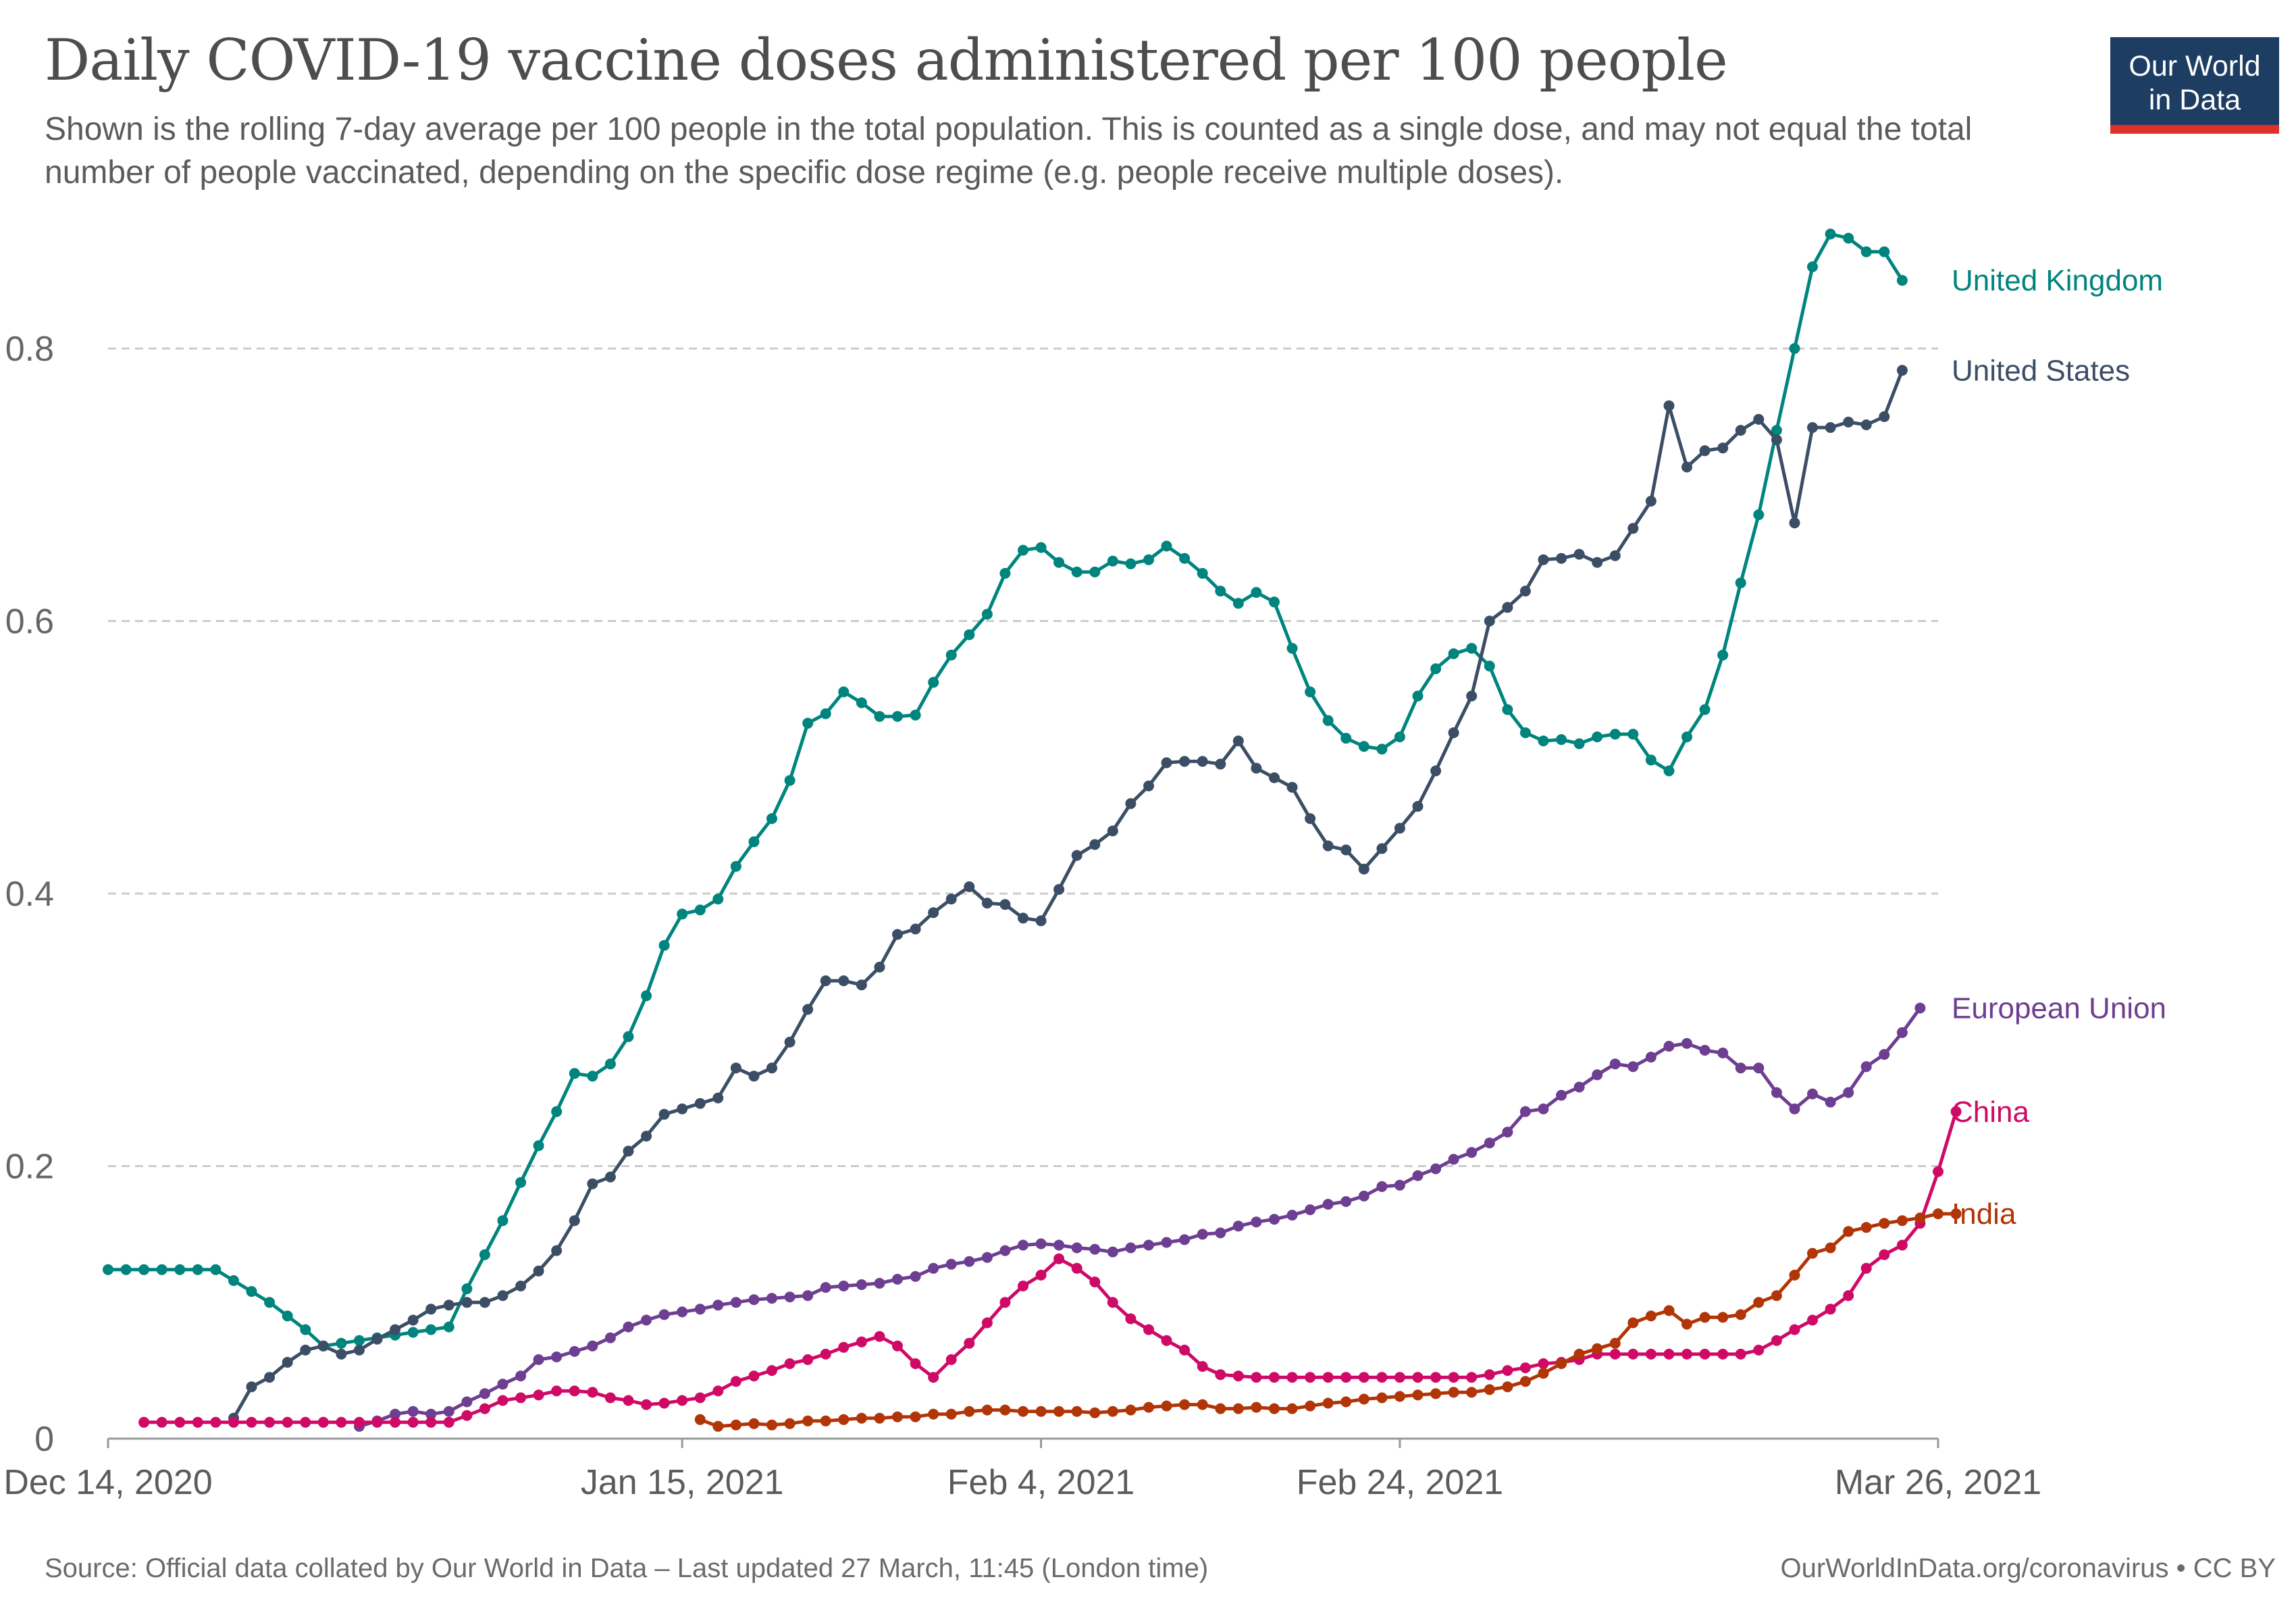 This screenshot has width=2296, height=1621. What do you see at coordinates (1990, 1112) in the screenshot?
I see `series-label-china: China` at bounding box center [1990, 1112].